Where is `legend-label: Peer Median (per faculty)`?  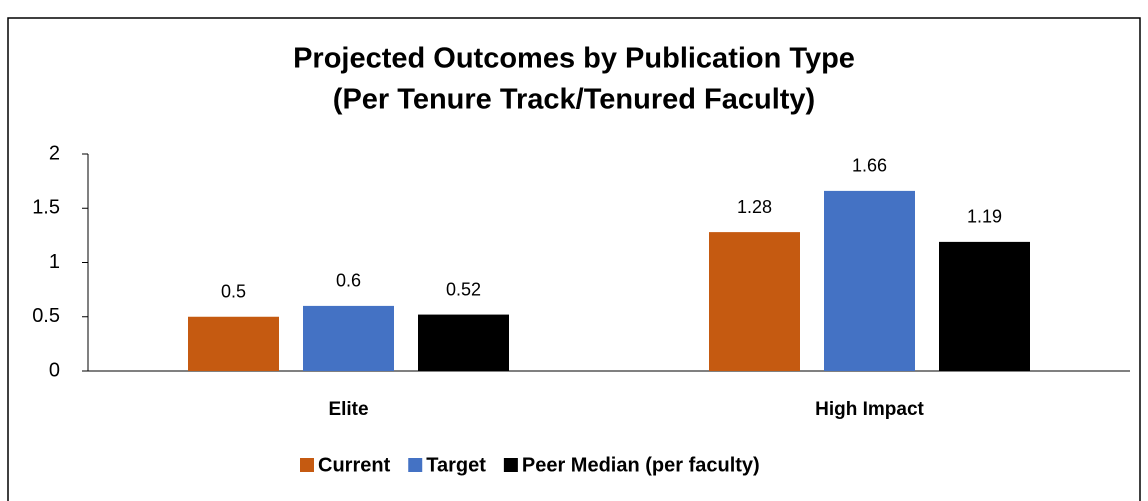
legend-label: Peer Median (per faculty) is located at coordinates (641, 465).